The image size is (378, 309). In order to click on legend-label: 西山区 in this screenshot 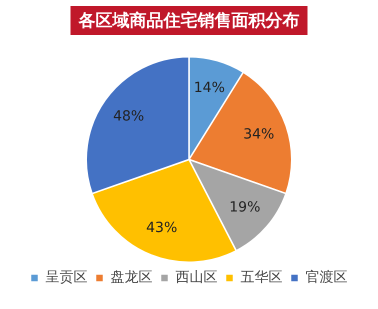, I will do `click(197, 278)`.